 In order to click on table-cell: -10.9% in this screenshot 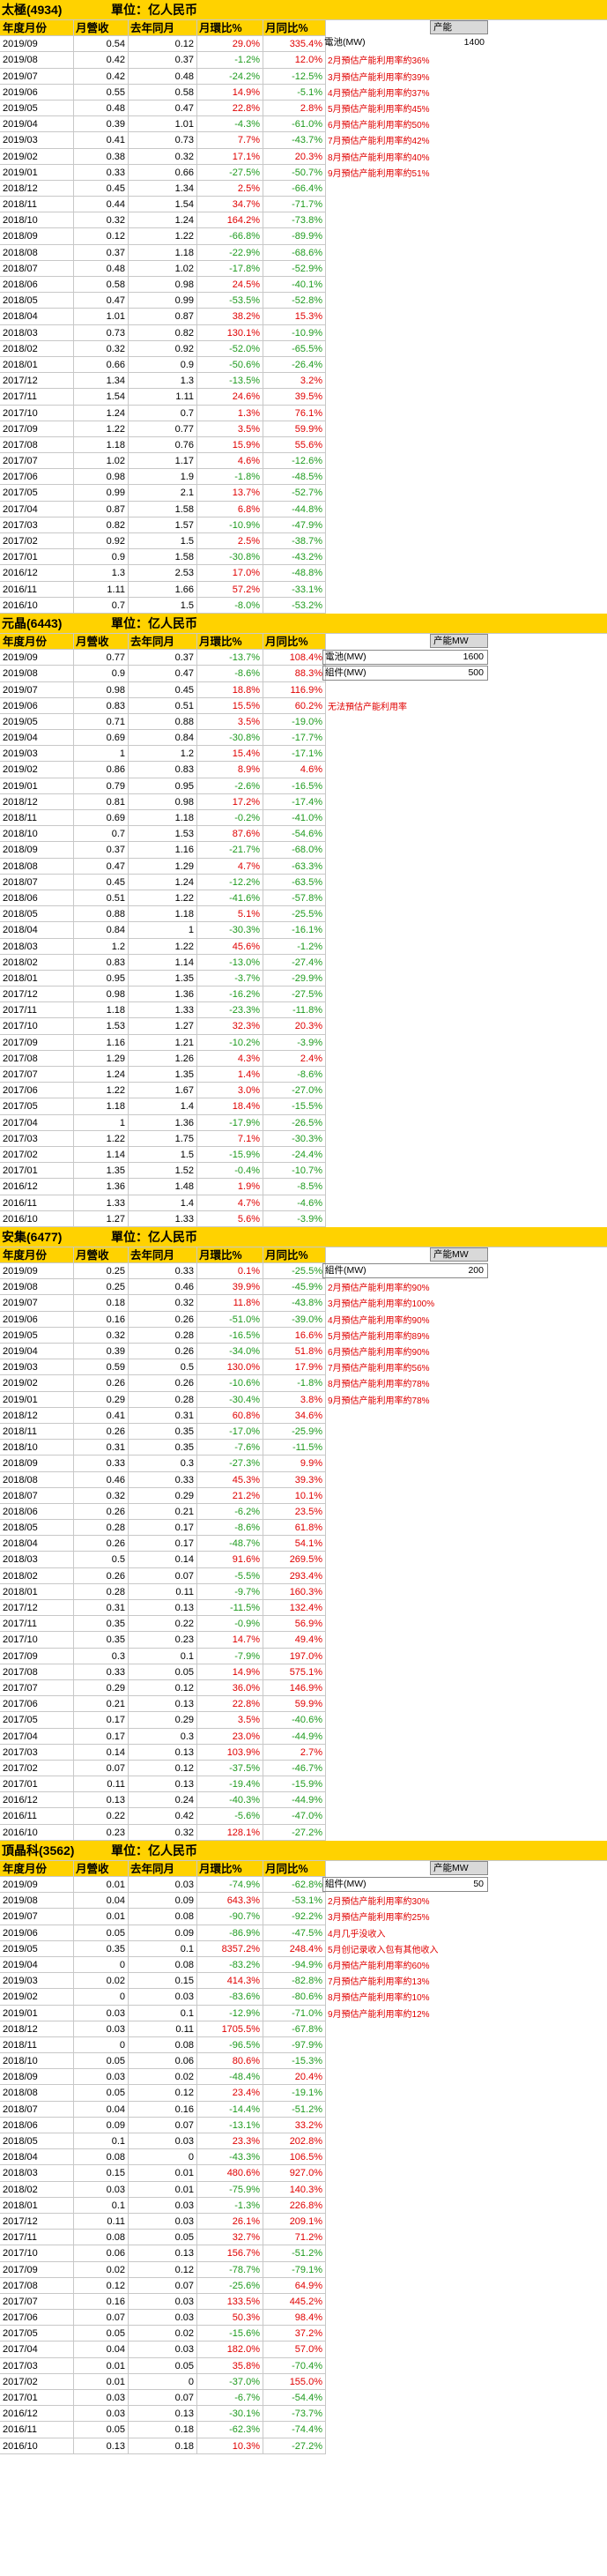, I will do `click(230, 525)`.